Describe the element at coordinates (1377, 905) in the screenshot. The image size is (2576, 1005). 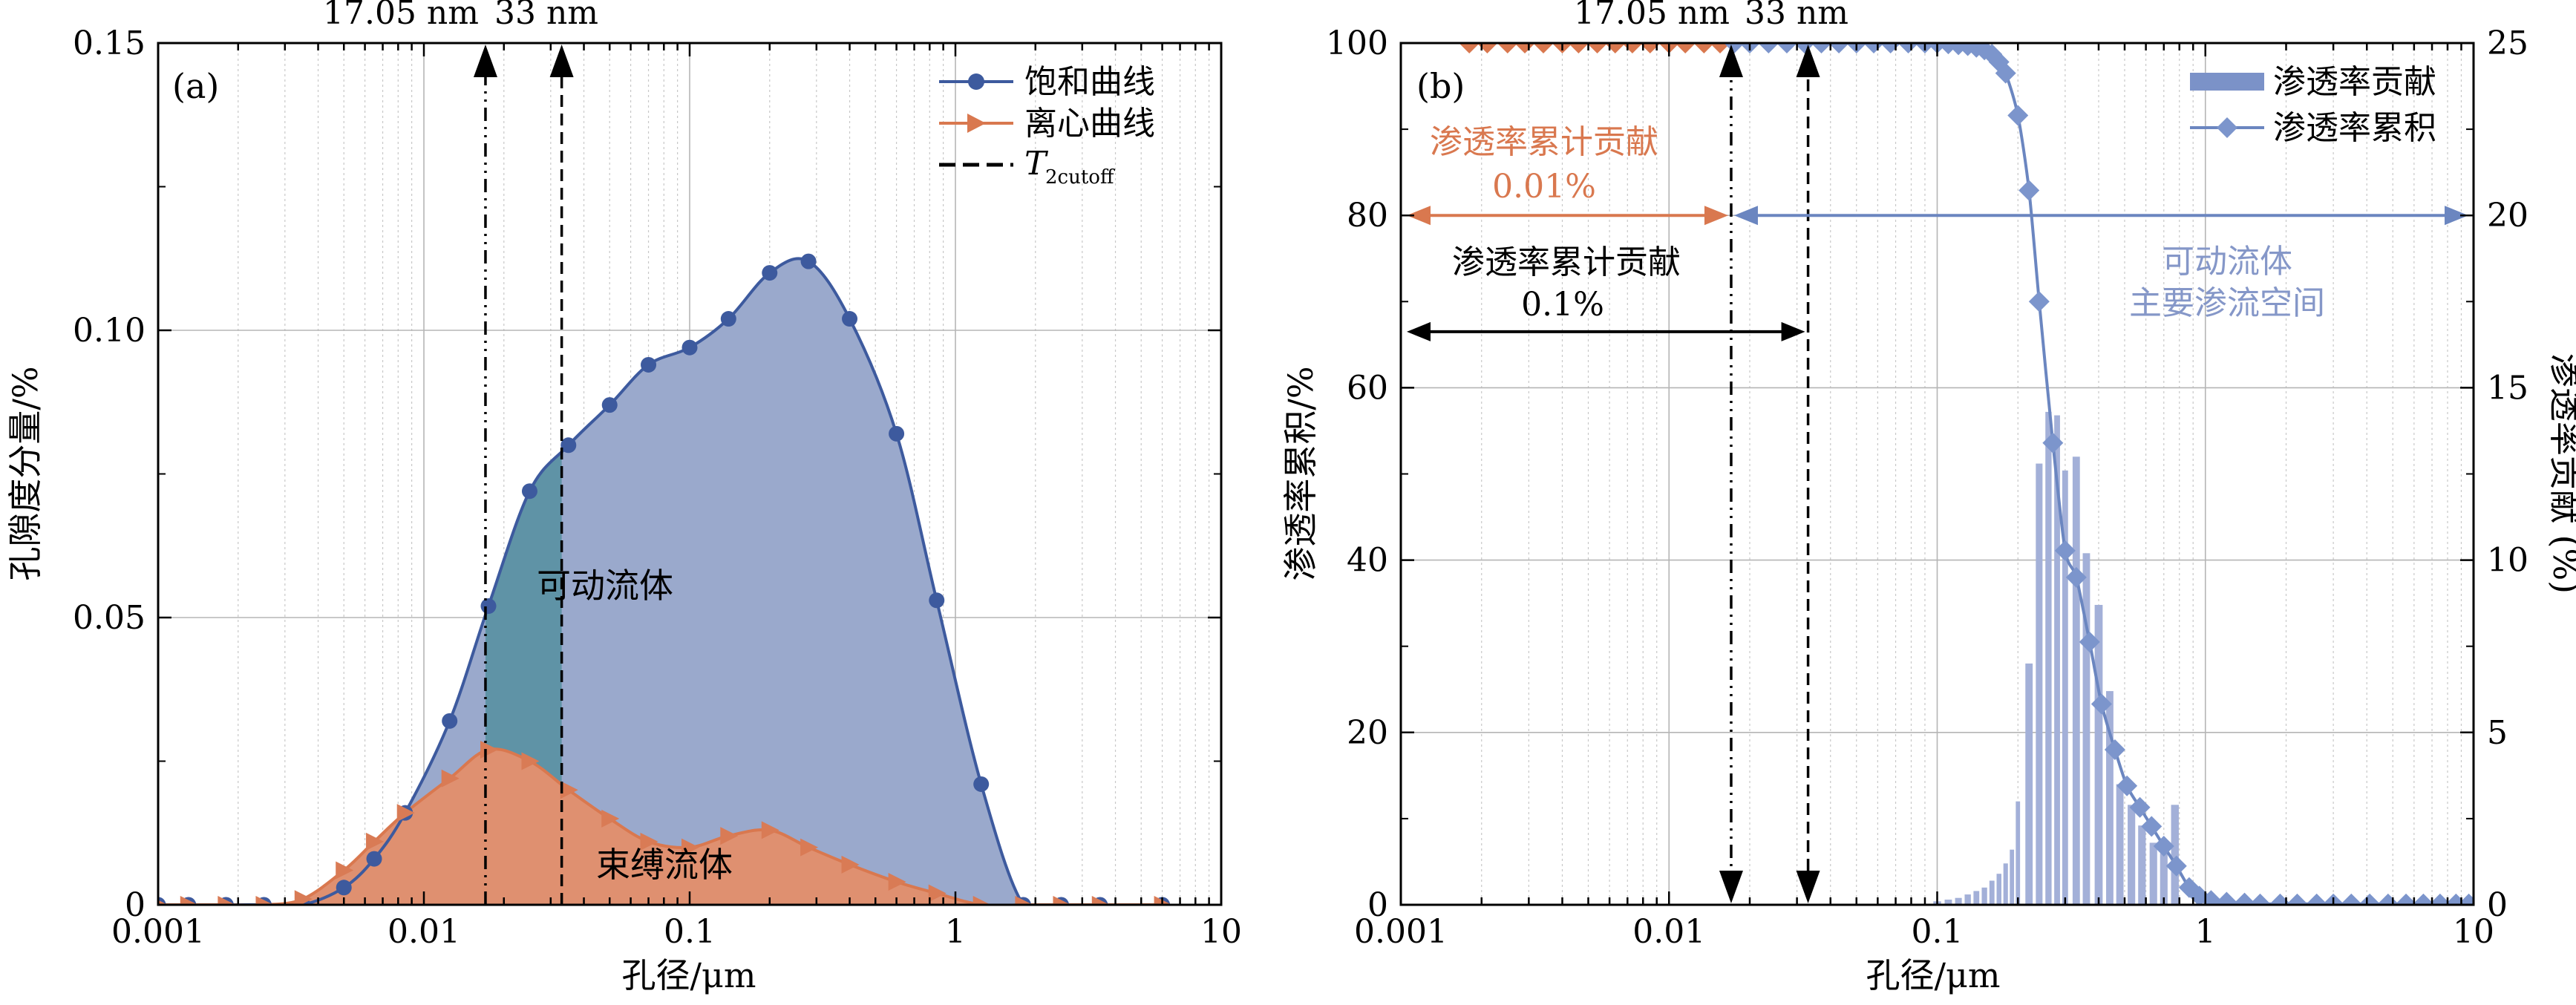
I see `b-y-tick-label-left: 0` at that location.